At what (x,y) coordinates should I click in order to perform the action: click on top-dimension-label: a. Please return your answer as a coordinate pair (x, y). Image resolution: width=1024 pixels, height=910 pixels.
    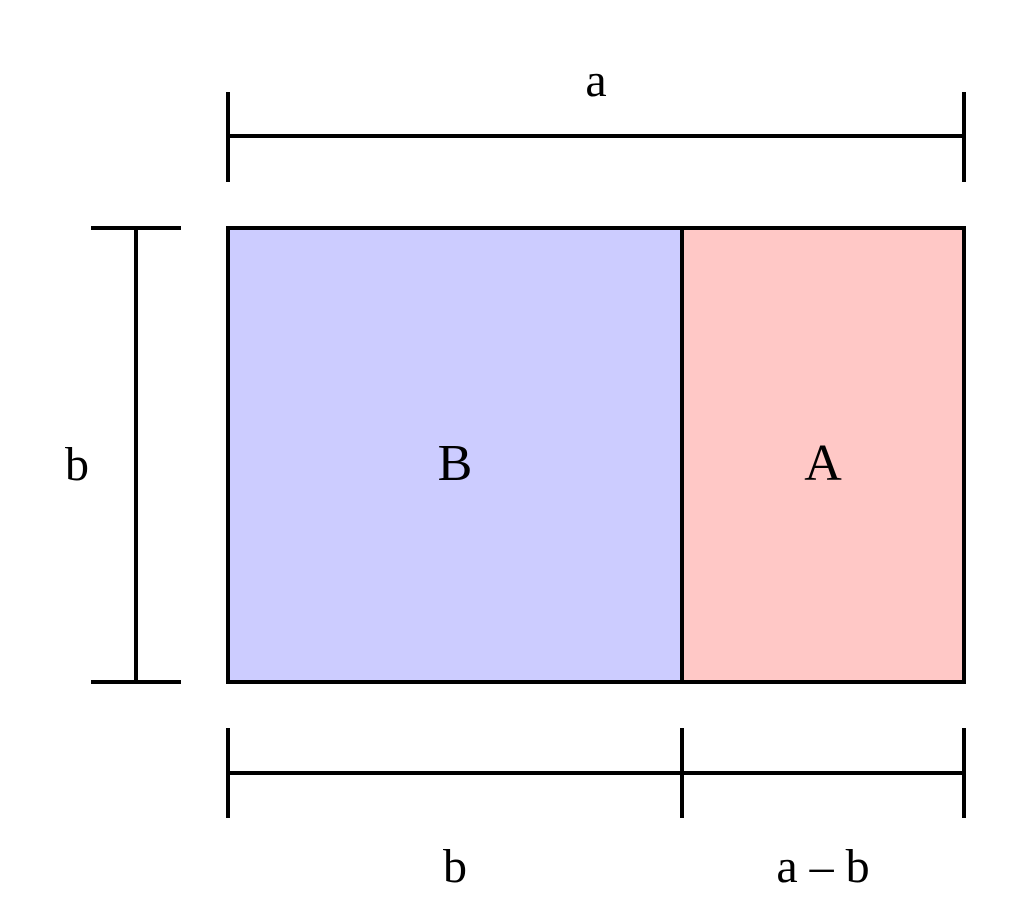
    Looking at the image, I should click on (595, 80).